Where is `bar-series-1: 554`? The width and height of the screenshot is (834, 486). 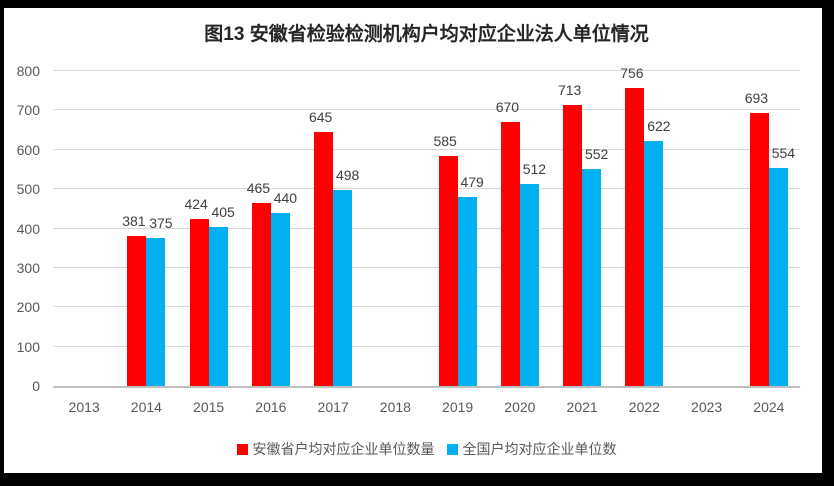
bar-series-1: 554 is located at coordinates (781, 266).